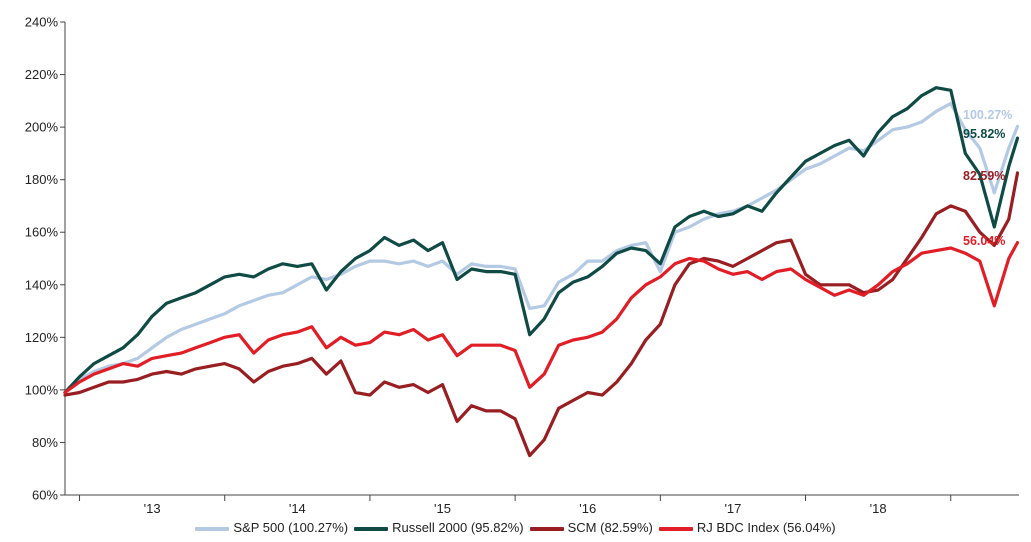  Describe the element at coordinates (42, 232) in the screenshot. I see `y-tick-label: 160%` at that location.